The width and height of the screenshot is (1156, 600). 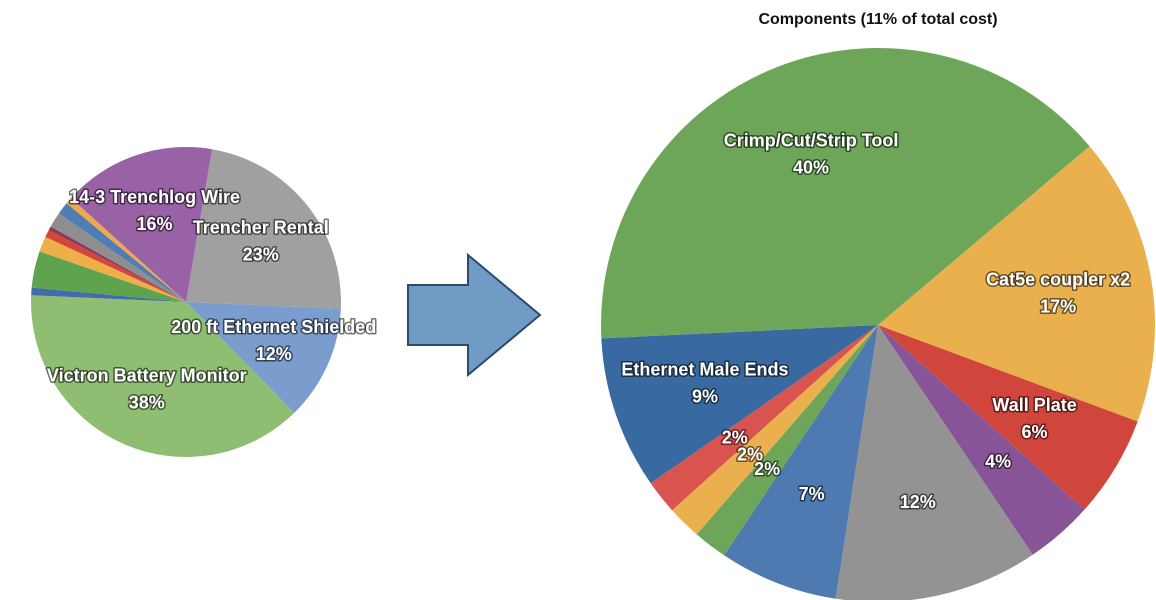 What do you see at coordinates (877, 19) in the screenshot?
I see `chart-title: Components (11% of total cost)` at bounding box center [877, 19].